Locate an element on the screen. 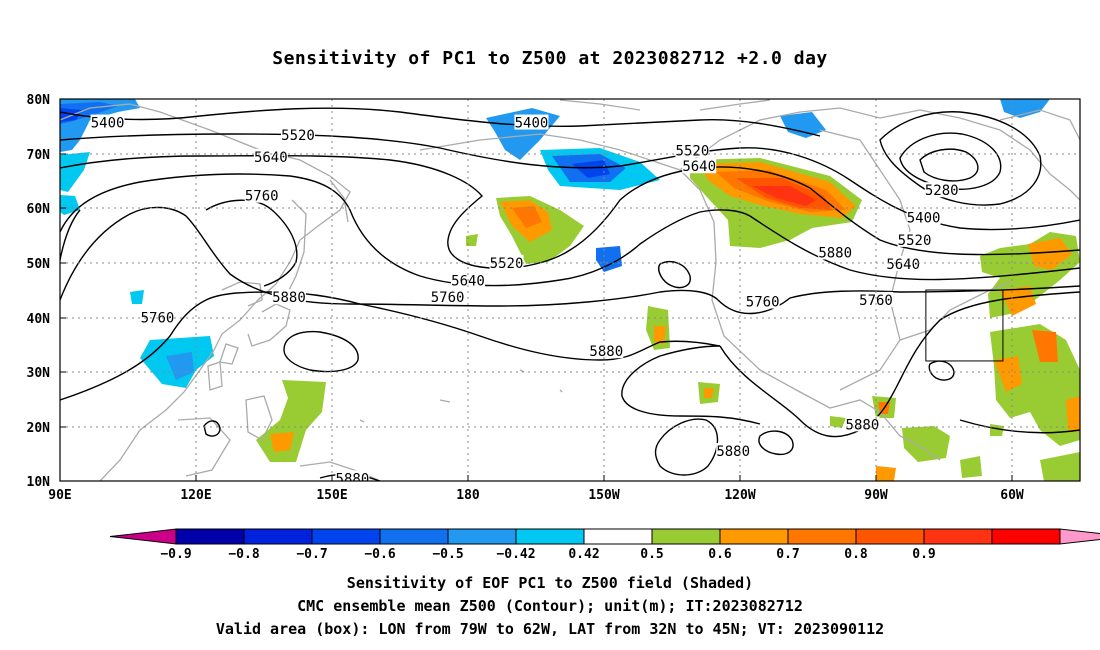  lon-label-180: 180 is located at coordinates (468, 495).